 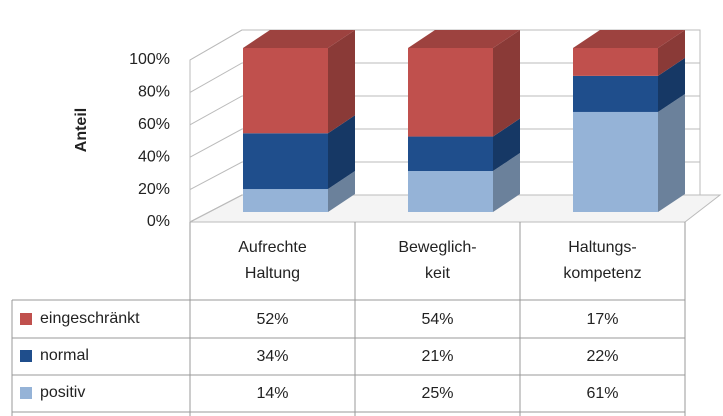 I want to click on legend-label: normal, so click(x=64, y=355).